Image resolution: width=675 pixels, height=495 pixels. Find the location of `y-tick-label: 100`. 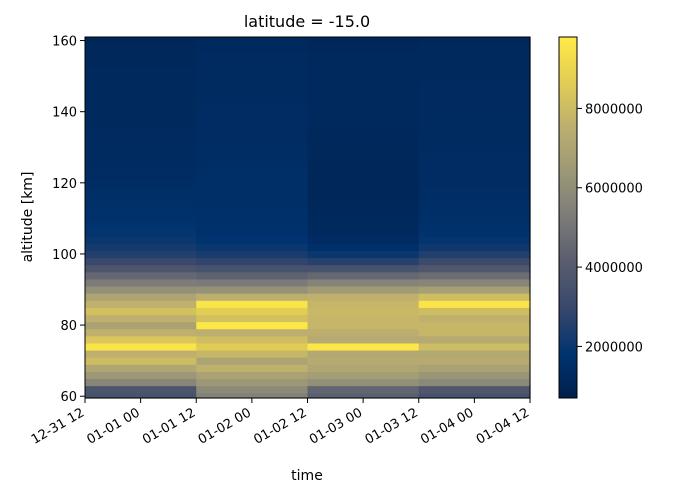

y-tick-label: 100 is located at coordinates (64, 255).